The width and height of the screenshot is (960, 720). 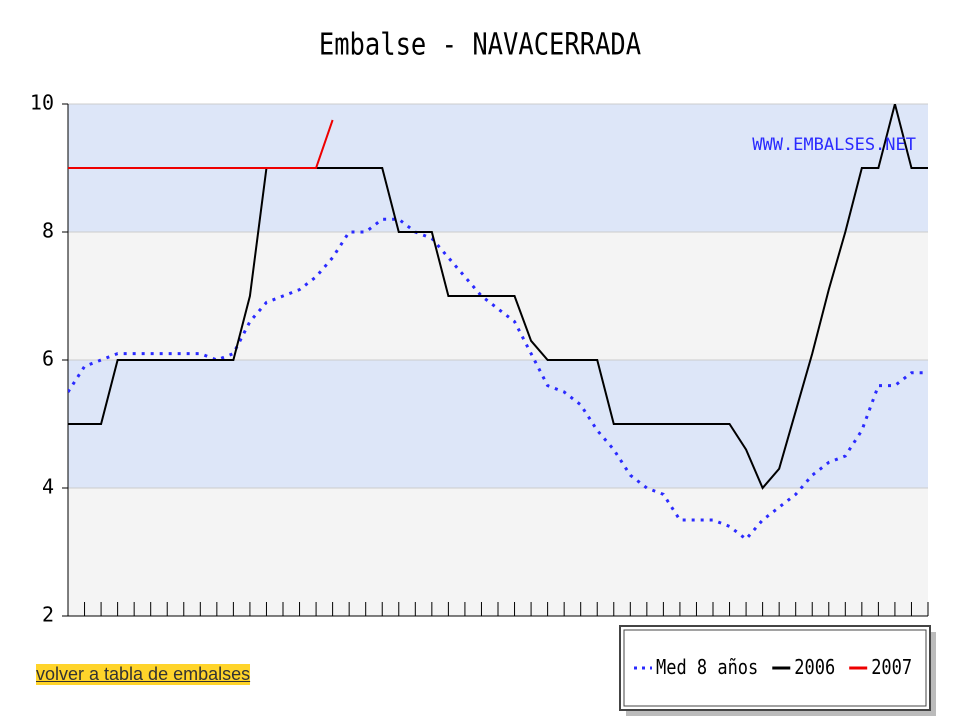 What do you see at coordinates (48, 359) in the screenshot?
I see `y-tick-label: 6` at bounding box center [48, 359].